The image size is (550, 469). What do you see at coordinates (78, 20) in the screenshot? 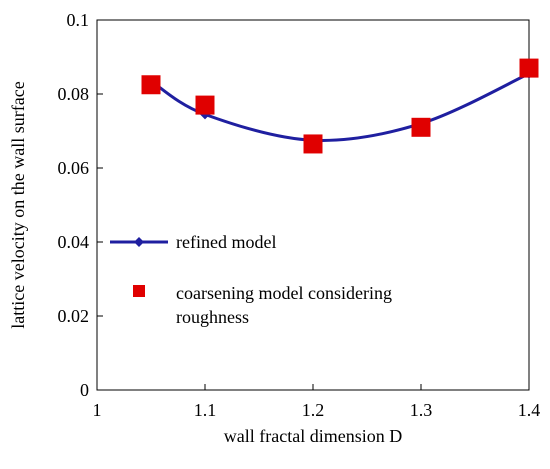
I see `y-tick-label: 0.1` at bounding box center [78, 20].